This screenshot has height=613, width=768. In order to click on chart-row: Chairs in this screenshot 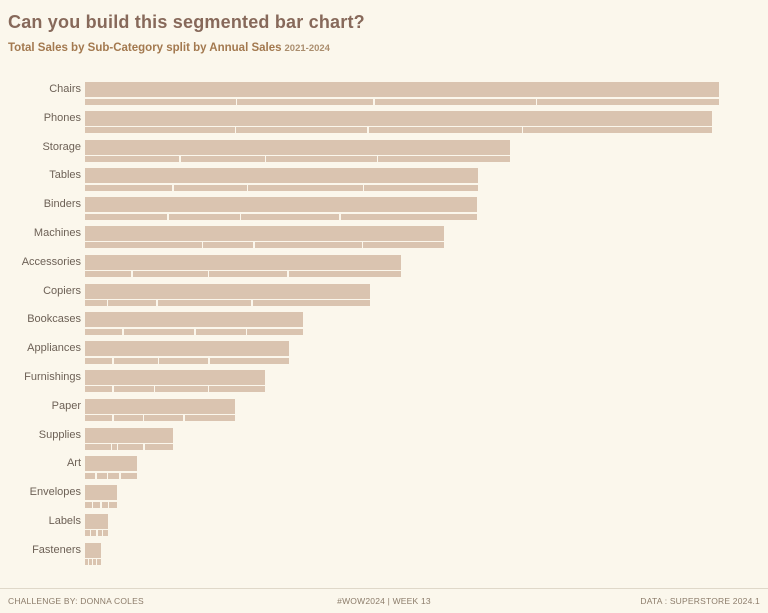, I will do `click(384, 96)`.